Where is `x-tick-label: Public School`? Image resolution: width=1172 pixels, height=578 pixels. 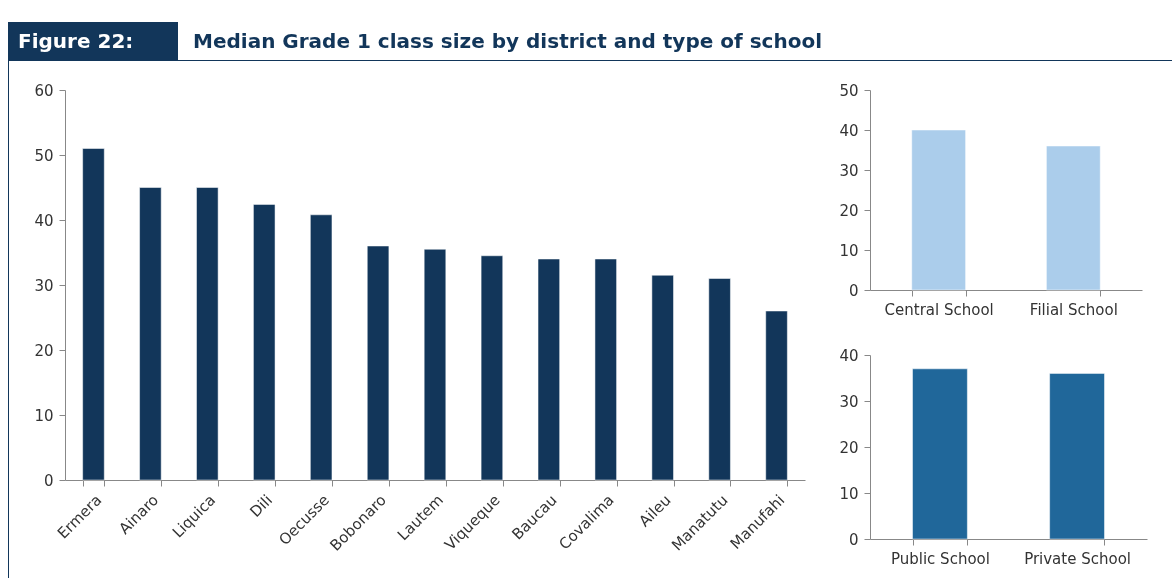 x-tick-label: Public School is located at coordinates (940, 558).